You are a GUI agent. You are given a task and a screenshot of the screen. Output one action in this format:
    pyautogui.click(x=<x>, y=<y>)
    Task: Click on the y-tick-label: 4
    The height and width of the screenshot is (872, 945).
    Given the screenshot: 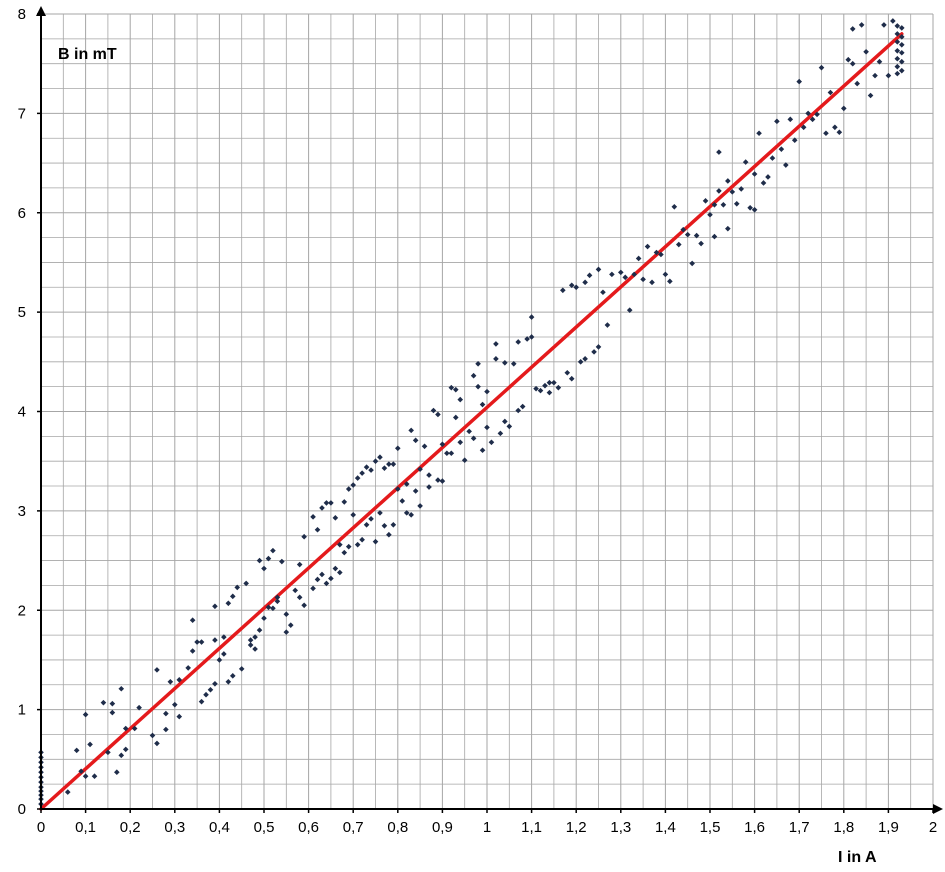 What is the action you would take?
    pyautogui.click(x=22, y=412)
    